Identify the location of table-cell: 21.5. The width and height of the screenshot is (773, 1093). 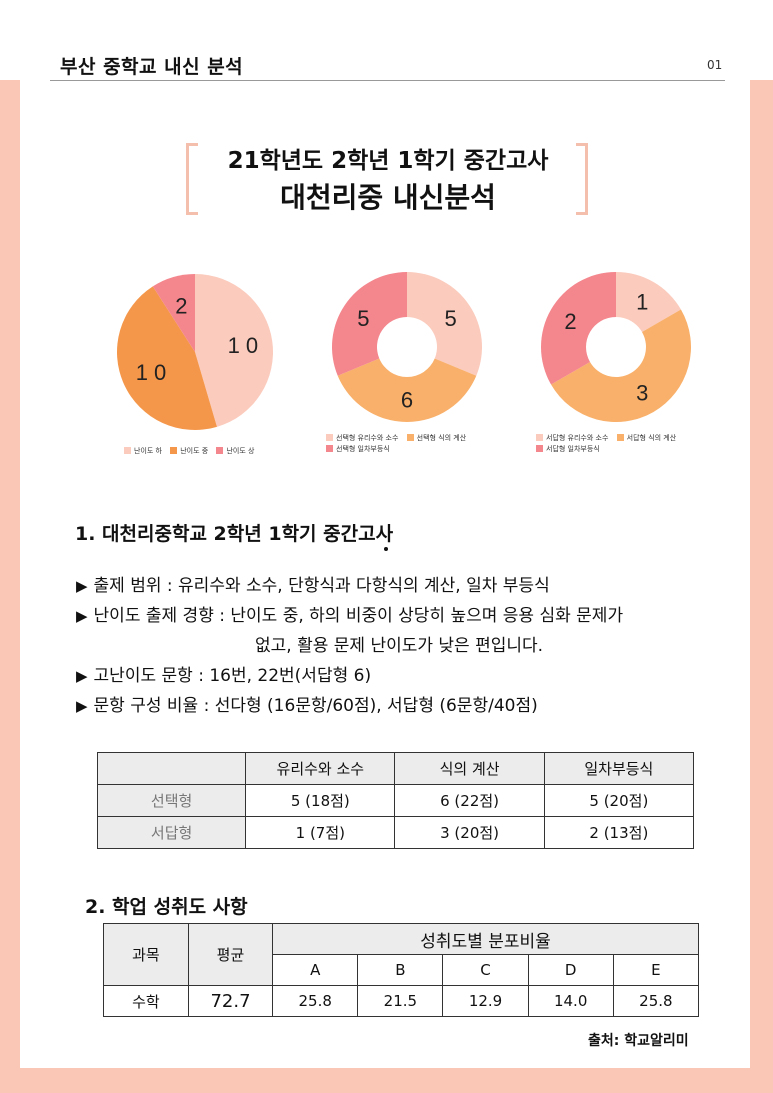
(400, 1001).